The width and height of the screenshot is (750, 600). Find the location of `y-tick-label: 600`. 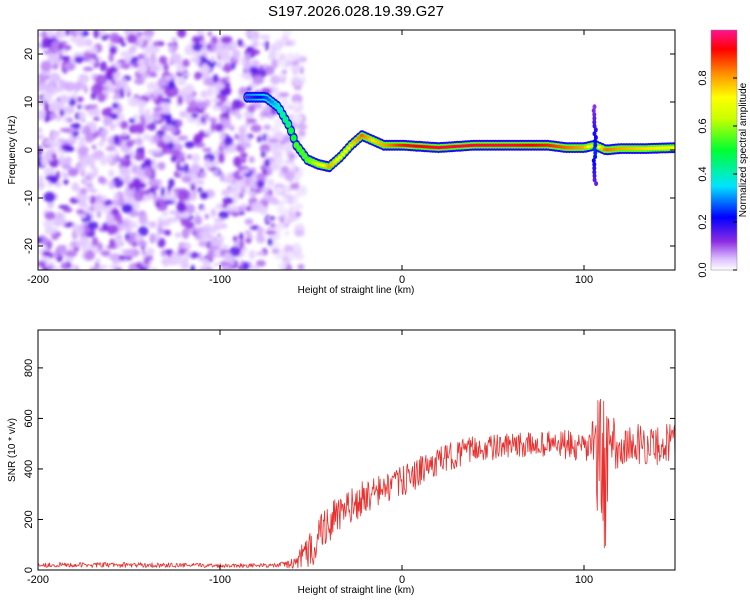

y-tick-label: 600 is located at coordinates (29, 418).